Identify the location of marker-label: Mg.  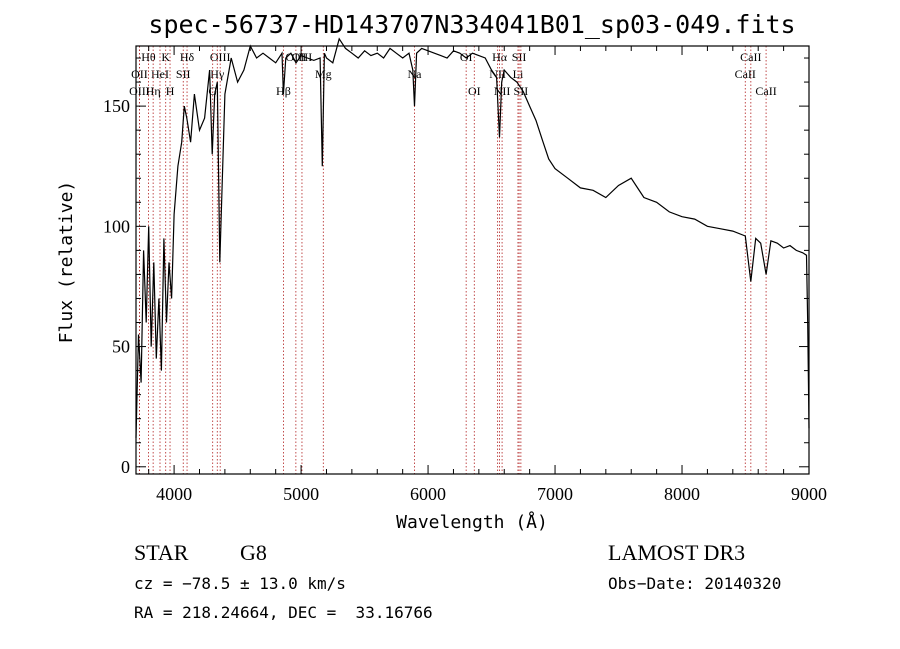
(323, 74).